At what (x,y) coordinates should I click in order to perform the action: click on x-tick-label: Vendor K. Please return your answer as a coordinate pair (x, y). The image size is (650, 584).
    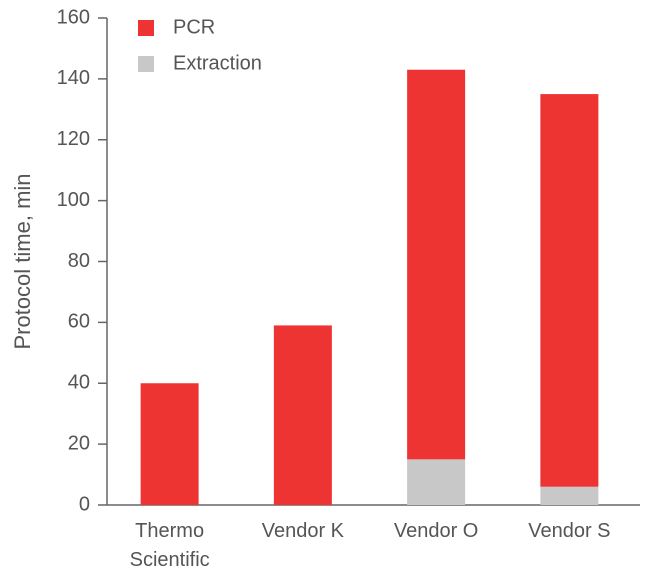
    Looking at the image, I should click on (303, 531).